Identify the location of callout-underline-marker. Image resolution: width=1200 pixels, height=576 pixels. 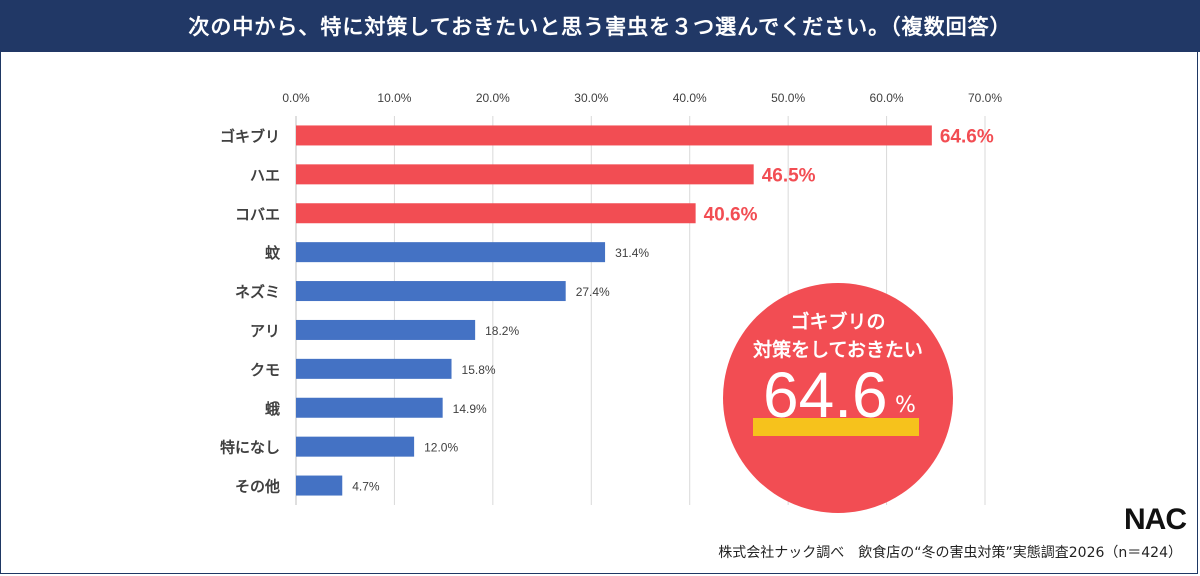
(836, 427).